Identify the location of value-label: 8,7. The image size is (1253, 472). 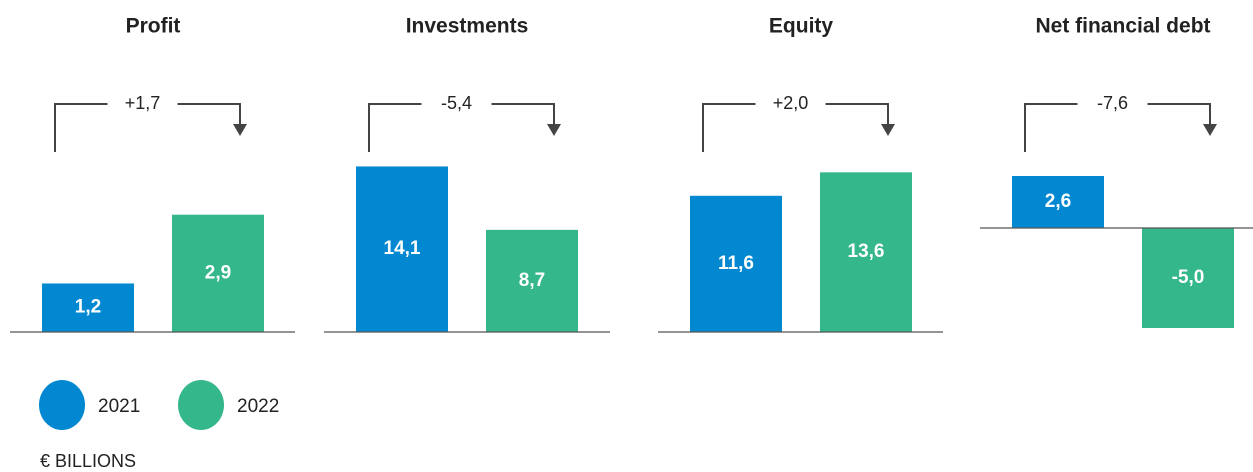
(532, 280).